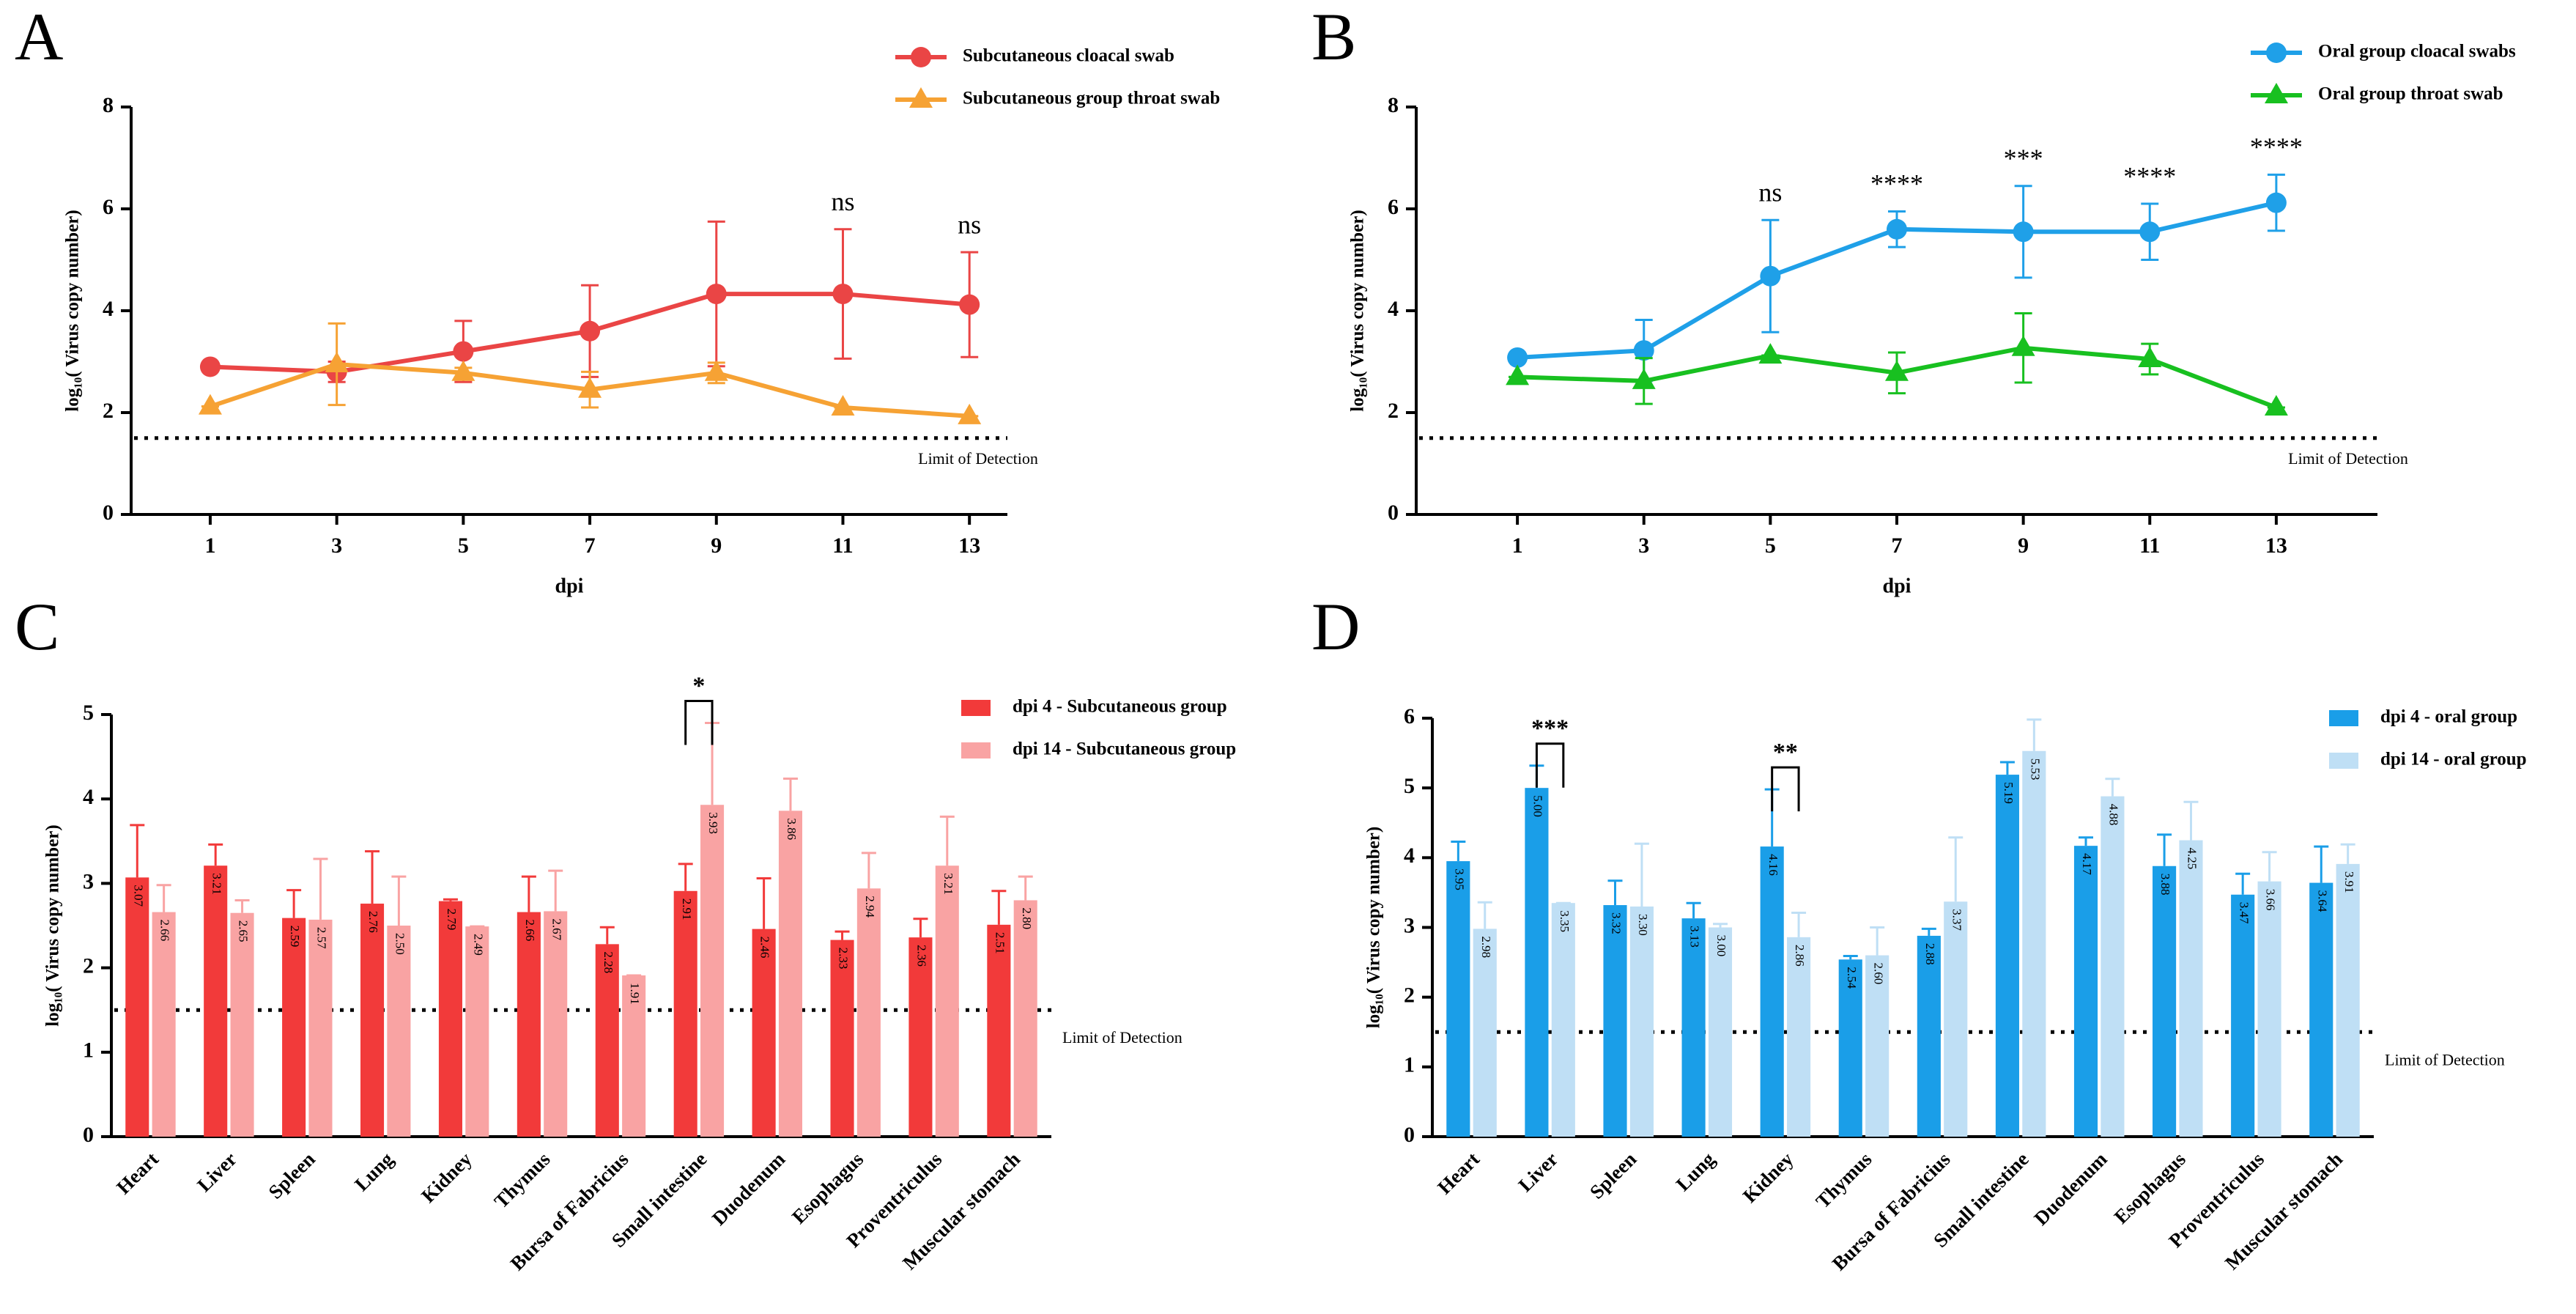 The image size is (2576, 1314). Describe the element at coordinates (530, 931) in the screenshot. I see `value-label: 2.66` at that location.